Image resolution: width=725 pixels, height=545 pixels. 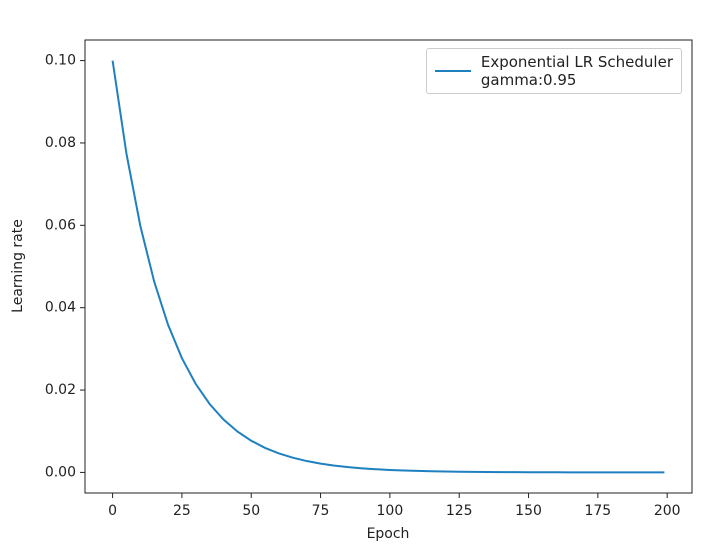 What do you see at coordinates (576, 71) in the screenshot?
I see `legend-label: Exponential LR Scheduler gamma:0.95` at bounding box center [576, 71].